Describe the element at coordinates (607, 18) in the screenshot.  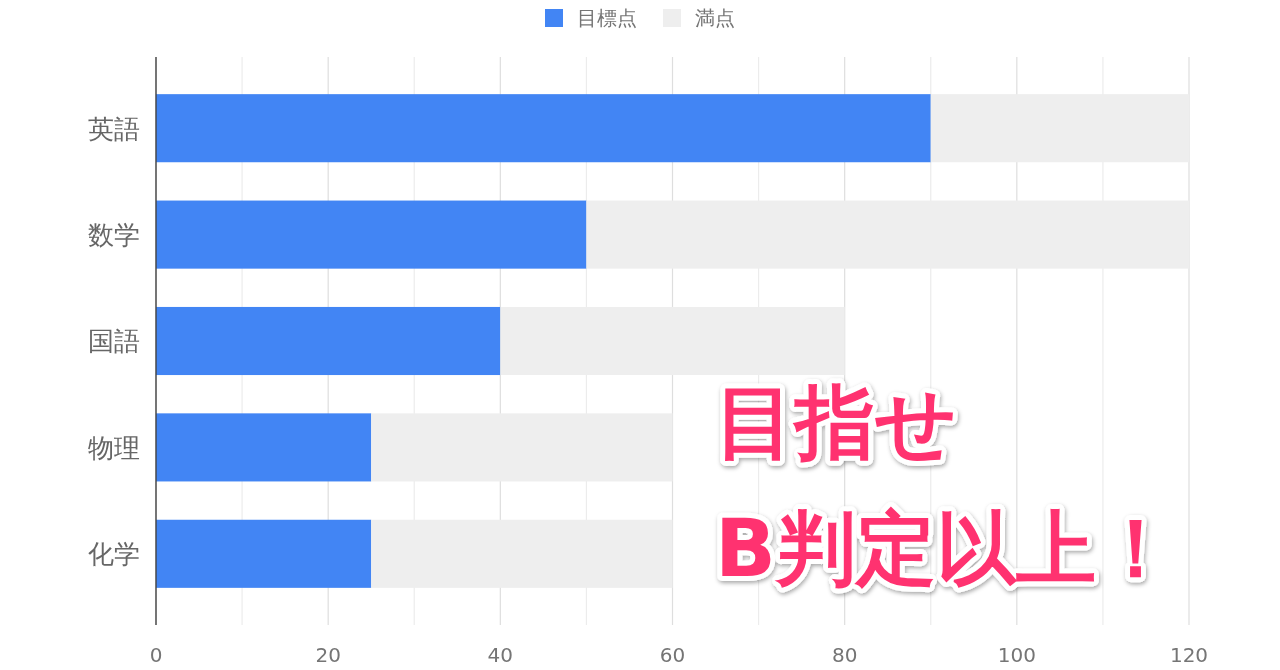
I see `legend-label: 目標点` at that location.